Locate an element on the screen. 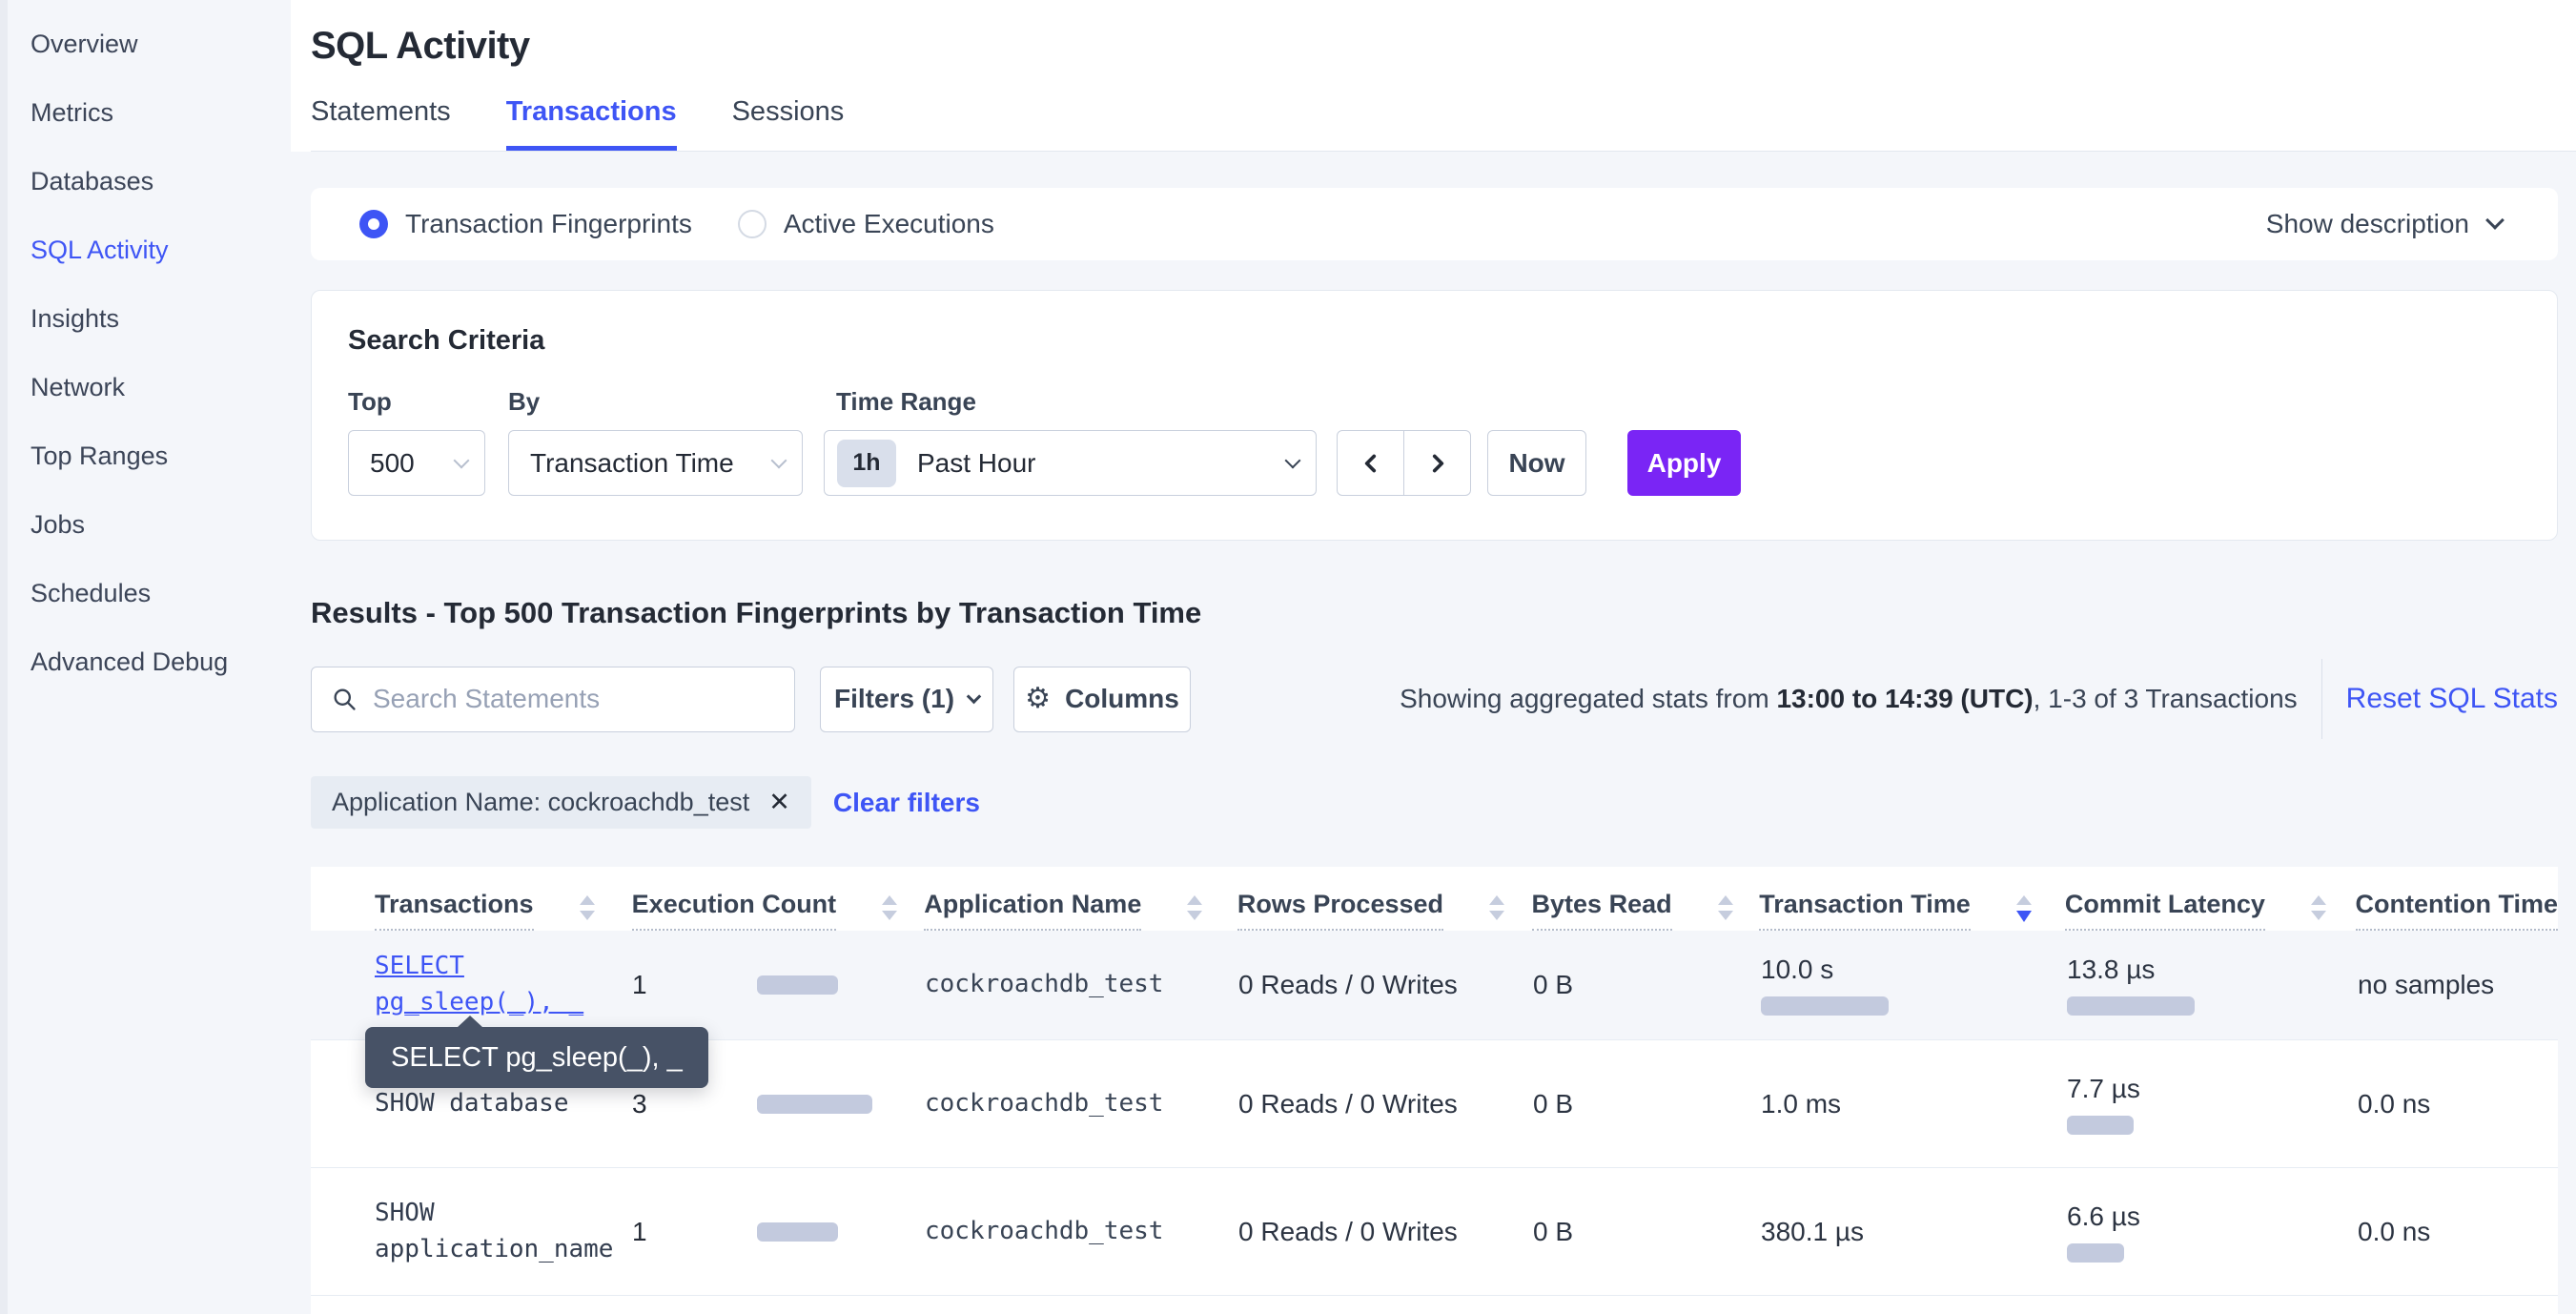  sidebar-item-network: Network is located at coordinates (78, 386).